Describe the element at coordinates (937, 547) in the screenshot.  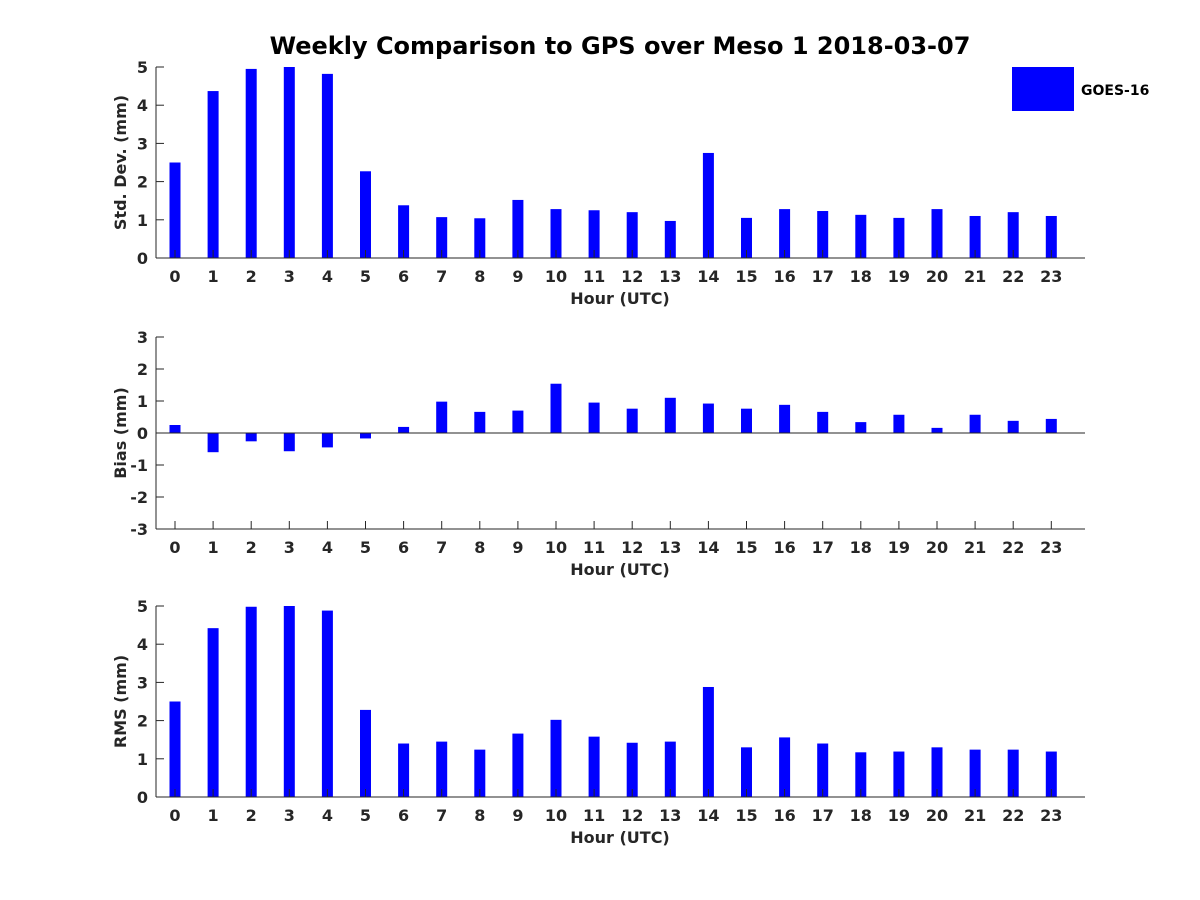
I see `bias-x-tick-label: 20` at that location.